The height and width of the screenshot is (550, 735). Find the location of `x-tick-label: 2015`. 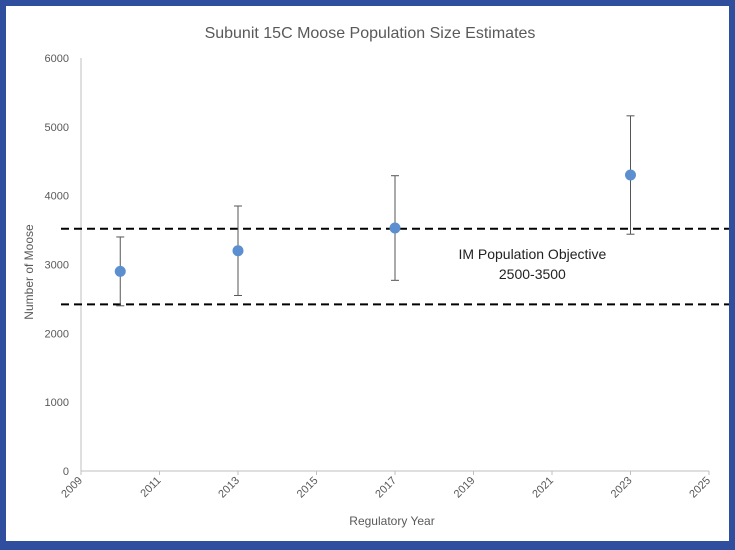

x-tick-label: 2015 is located at coordinates (308, 488).